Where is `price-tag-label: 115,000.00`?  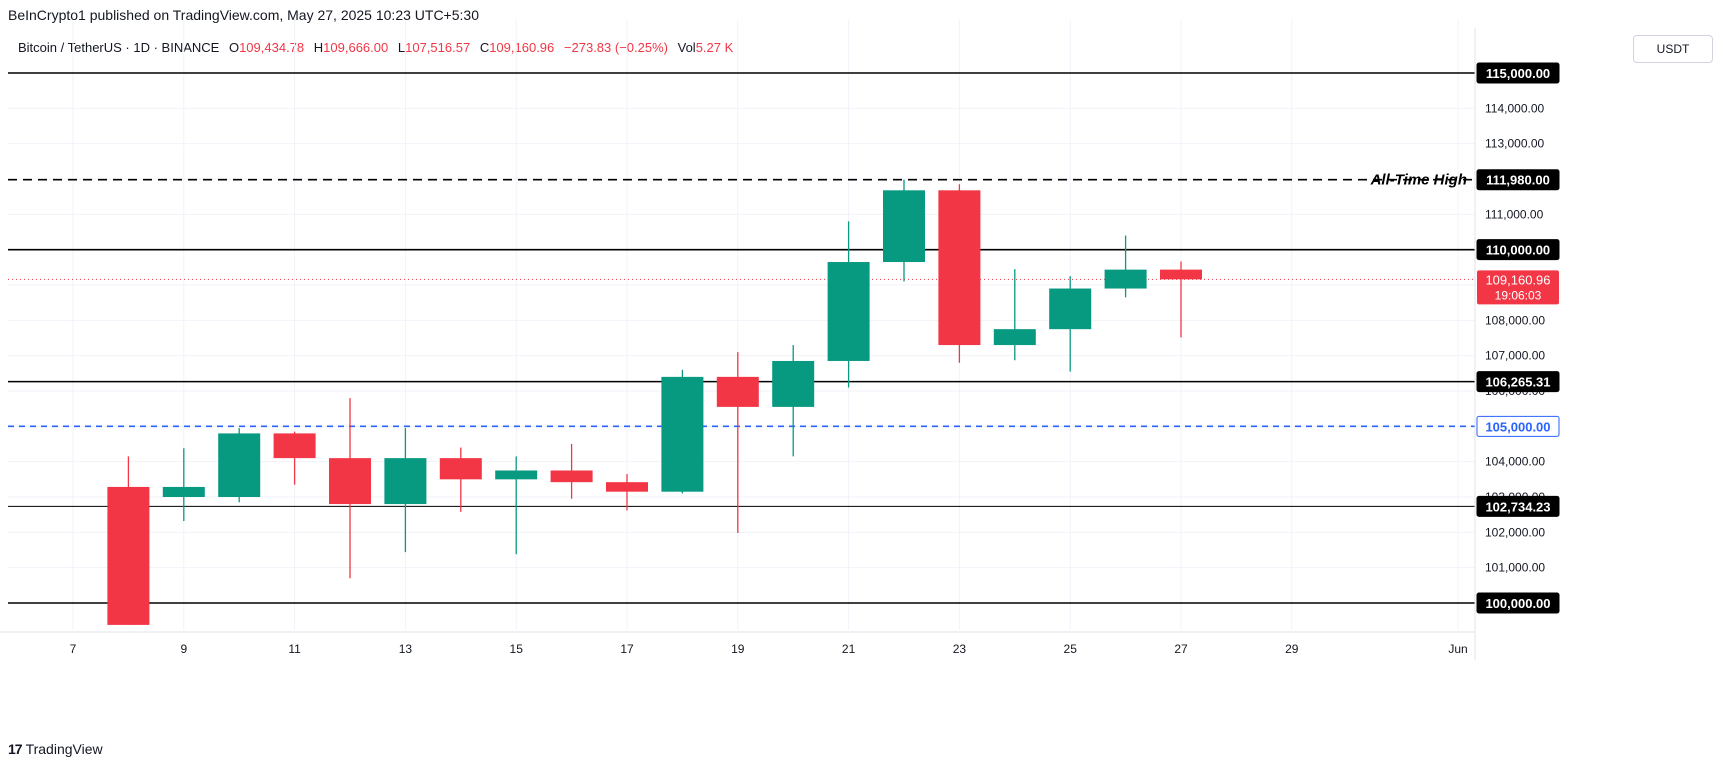 price-tag-label: 115,000.00 is located at coordinates (1518, 73).